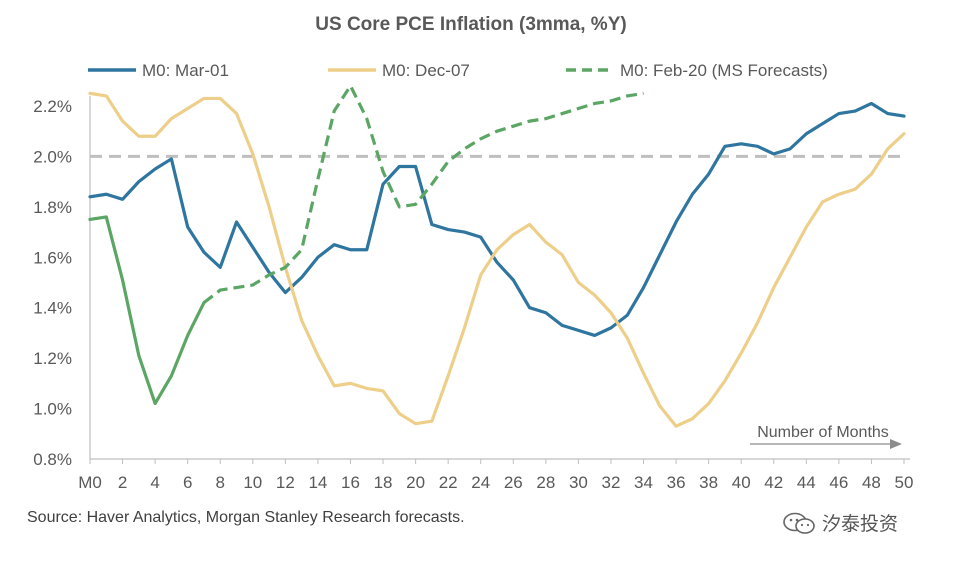 Image resolution: width=956 pixels, height=564 pixels. Describe the element at coordinates (147, 310) in the screenshot. I see `series-3-line-actual` at that location.